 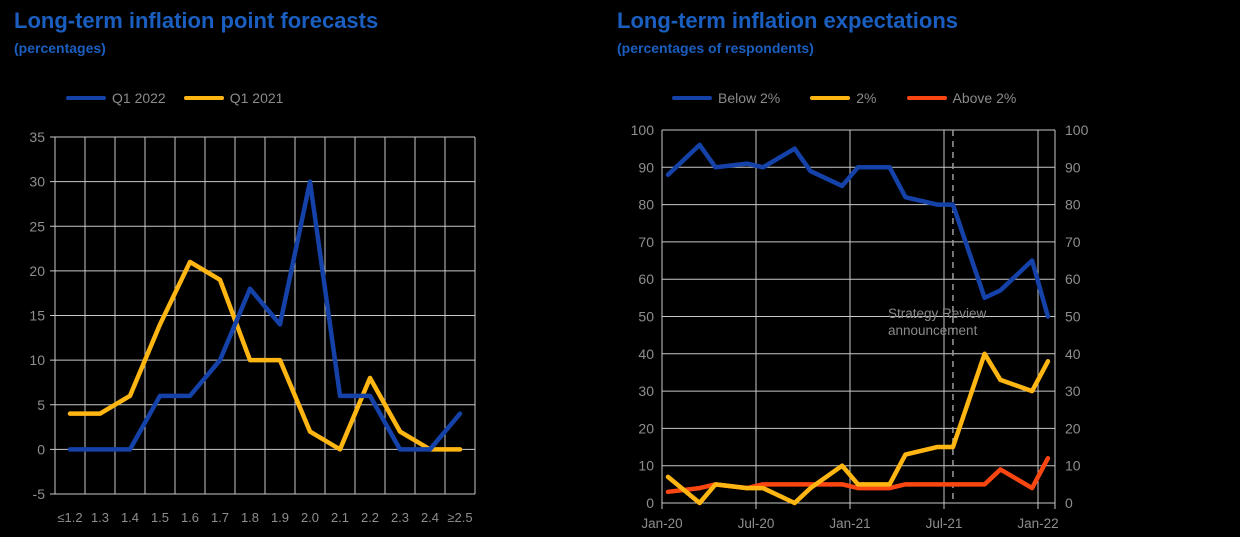 I want to click on strategy-review-annotation: Strategy Review announcement, so click(x=937, y=322).